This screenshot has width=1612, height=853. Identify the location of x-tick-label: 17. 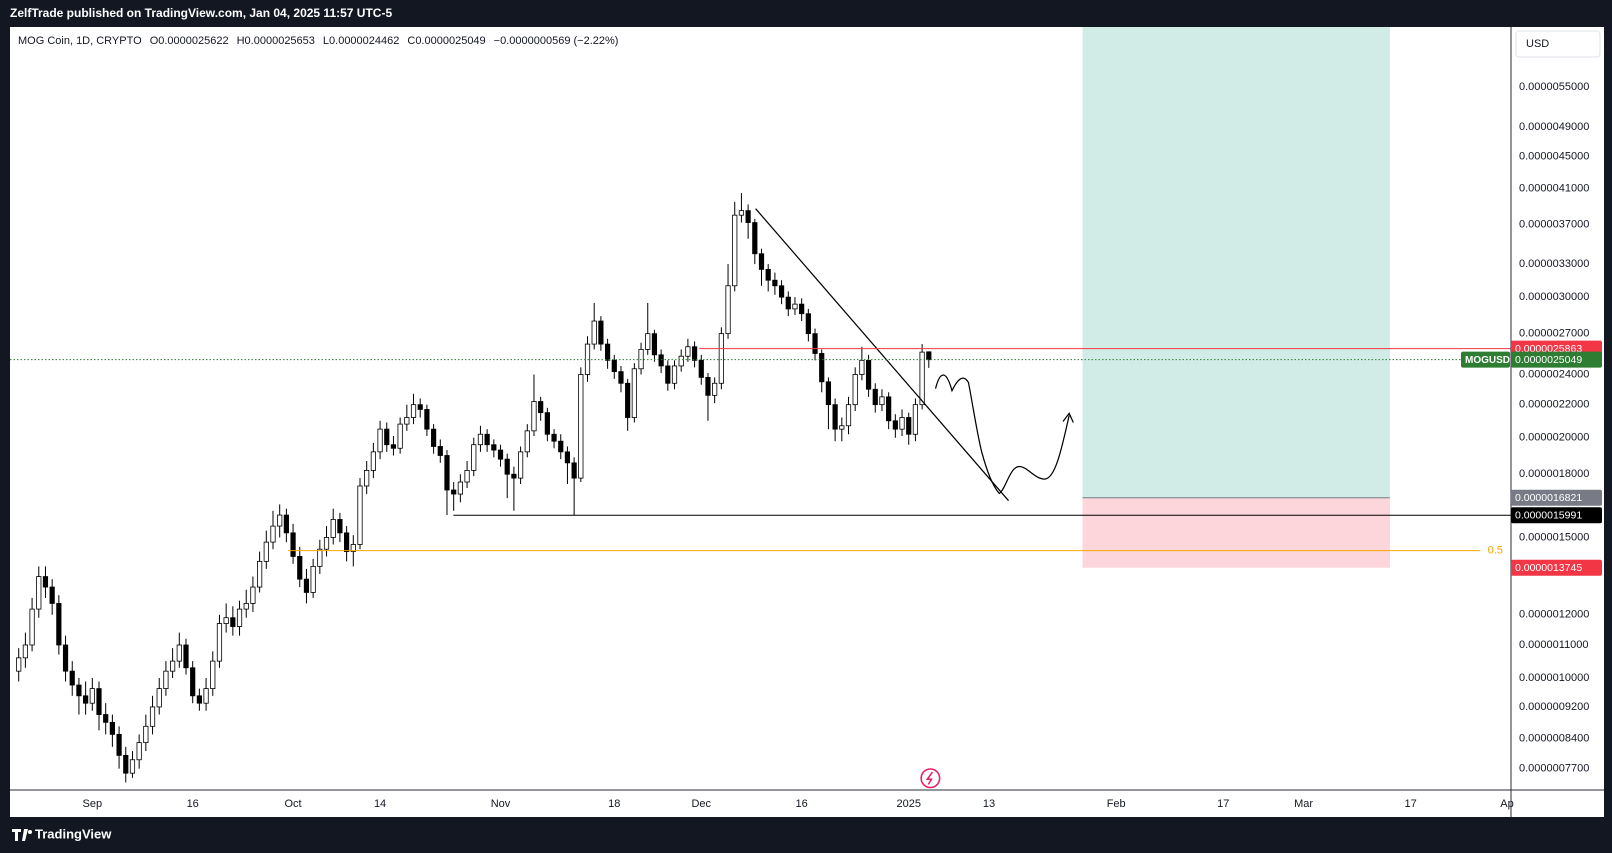
(1223, 804).